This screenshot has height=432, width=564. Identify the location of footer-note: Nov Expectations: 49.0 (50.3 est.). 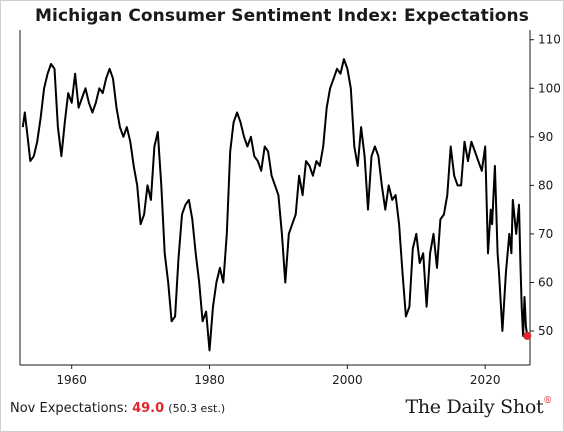
(117, 408).